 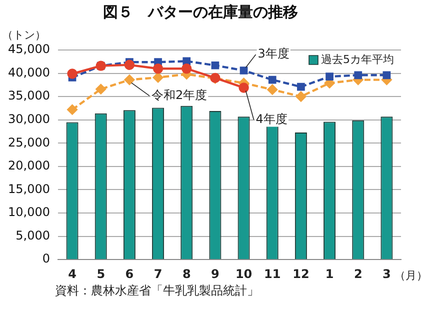 What do you see at coordinates (46, 259) in the screenshot?
I see `y-tick-label: 0` at bounding box center [46, 259].